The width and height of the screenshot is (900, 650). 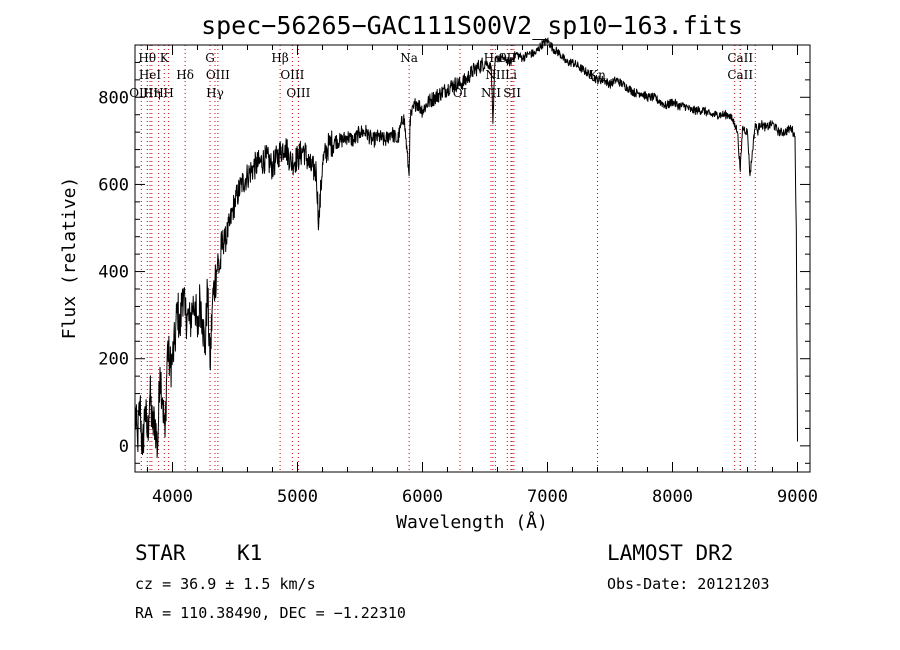 I want to click on ra-dec: RA = 110.38490, DEC = −1.22310, so click(x=270, y=613).